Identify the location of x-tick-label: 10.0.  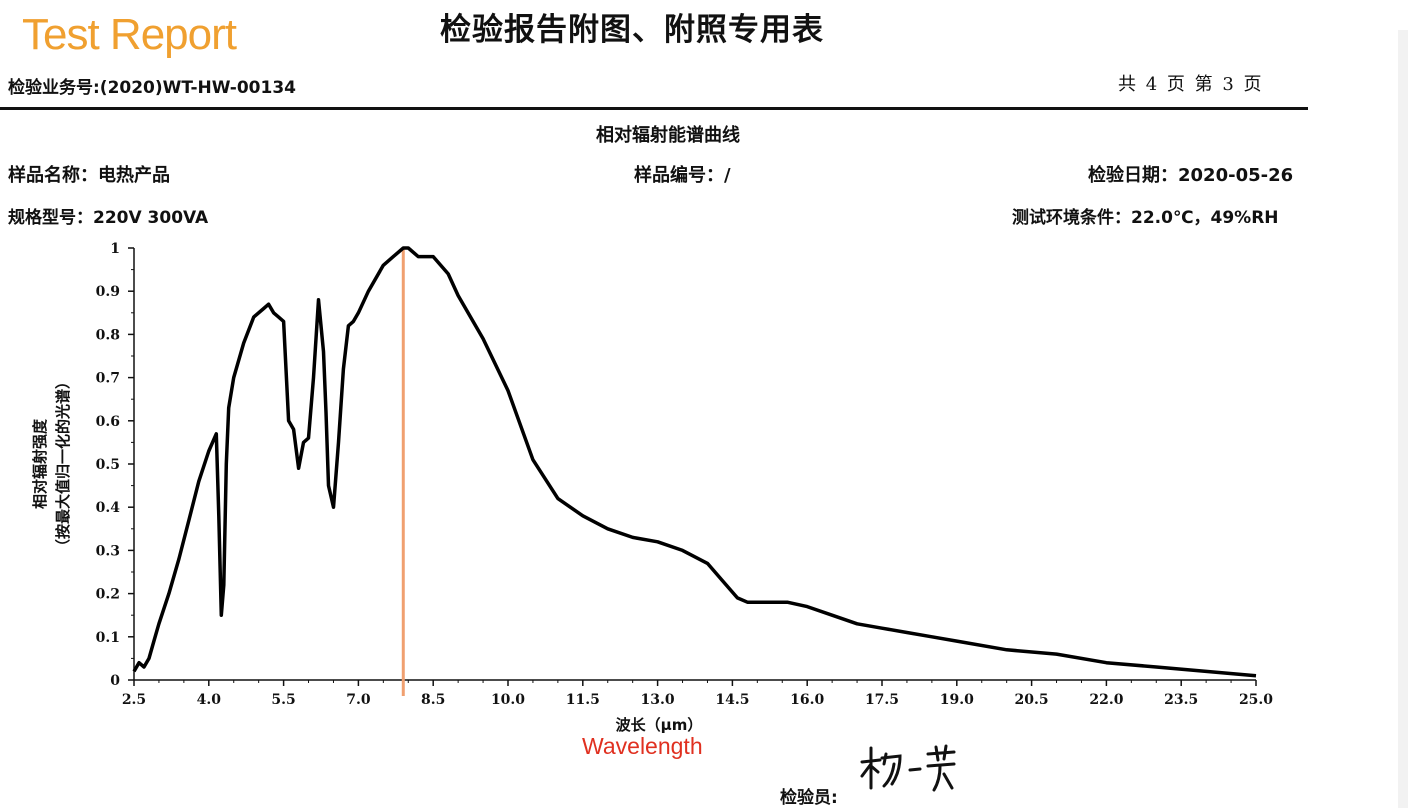
(508, 700).